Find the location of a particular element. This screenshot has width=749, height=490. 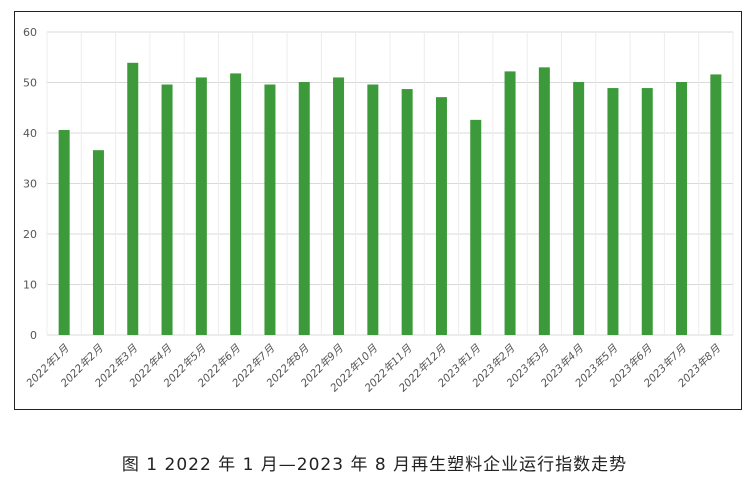

y-axis-ticks: 0 10 20 30 40 50 60 is located at coordinates (30, 184).